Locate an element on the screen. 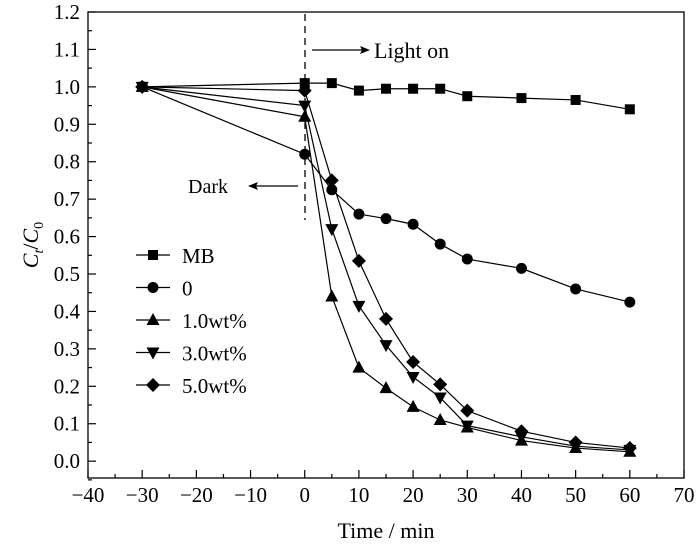  x-axis-label: Time / min is located at coordinates (386, 530).